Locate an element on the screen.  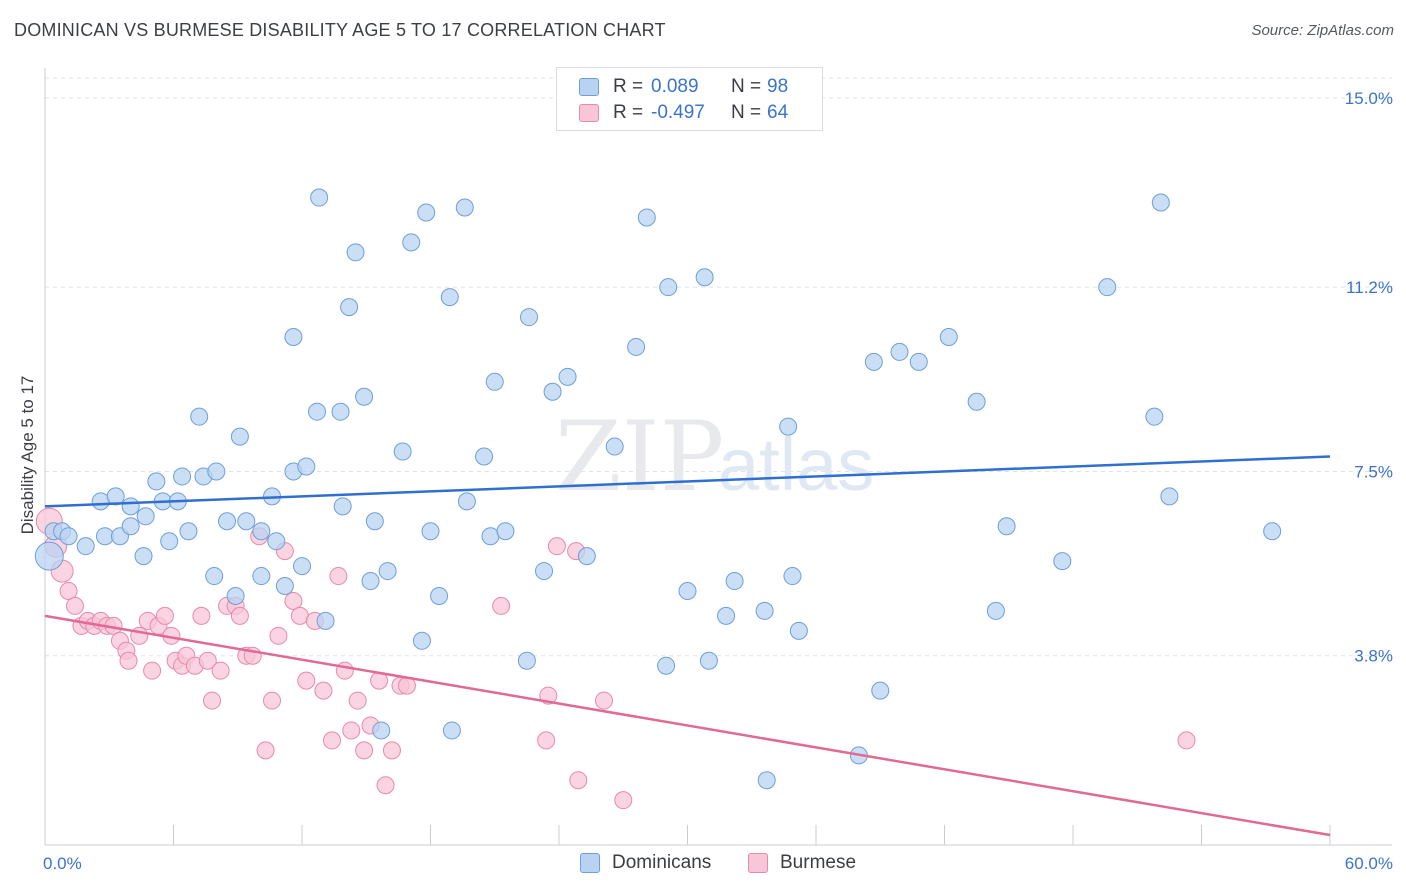
dominicans-swatch is located at coordinates (590, 863).